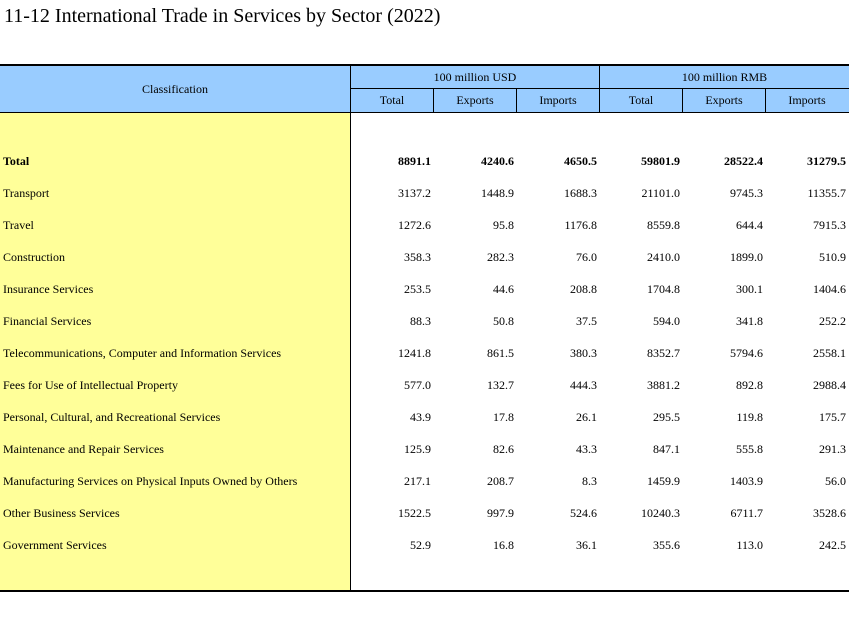 The height and width of the screenshot is (622, 849). What do you see at coordinates (16, 161) in the screenshot?
I see `row-label: Total` at bounding box center [16, 161].